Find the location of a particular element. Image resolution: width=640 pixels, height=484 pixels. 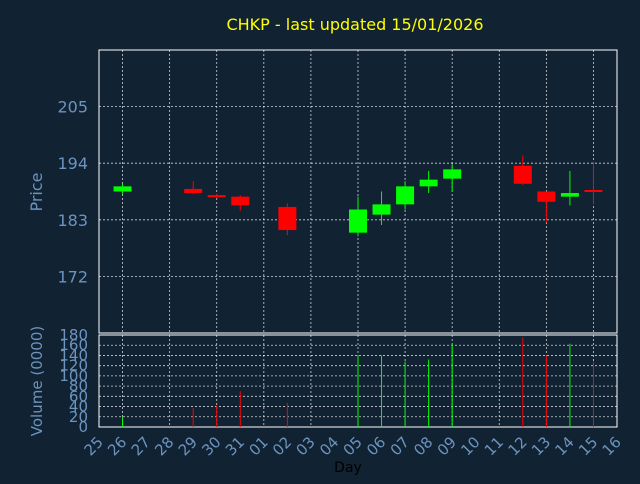

x-tick-label: 25 is located at coordinates (94, 446).